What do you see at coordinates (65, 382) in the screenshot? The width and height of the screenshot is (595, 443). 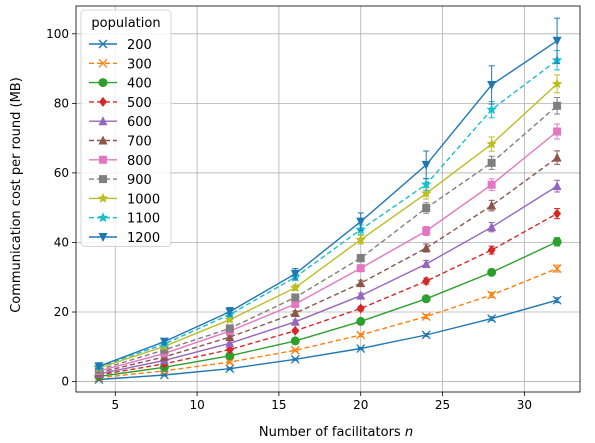 I see `y-tick-label: 0` at bounding box center [65, 382].